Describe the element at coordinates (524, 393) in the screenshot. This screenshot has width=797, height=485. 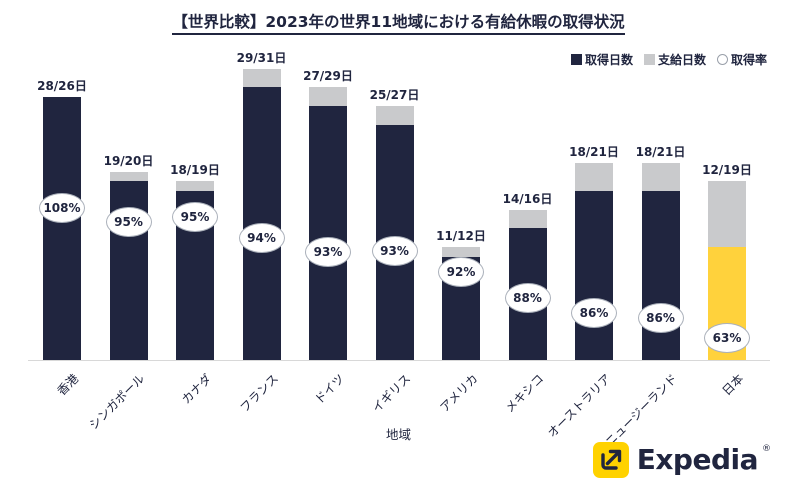
I see `x-tick-label: メキシコ` at that location.